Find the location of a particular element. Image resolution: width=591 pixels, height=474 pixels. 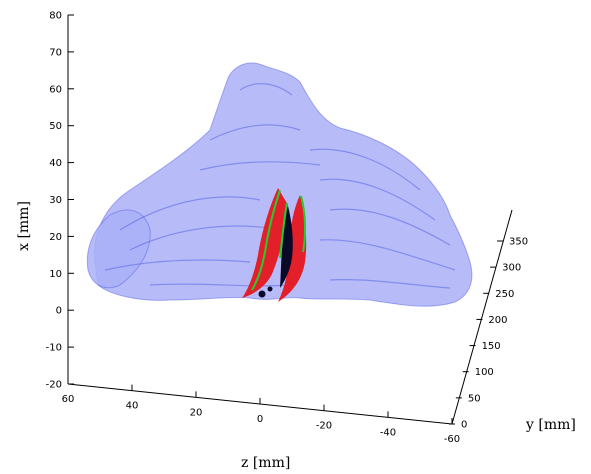

x-tick-label: 10 is located at coordinates (55, 274).